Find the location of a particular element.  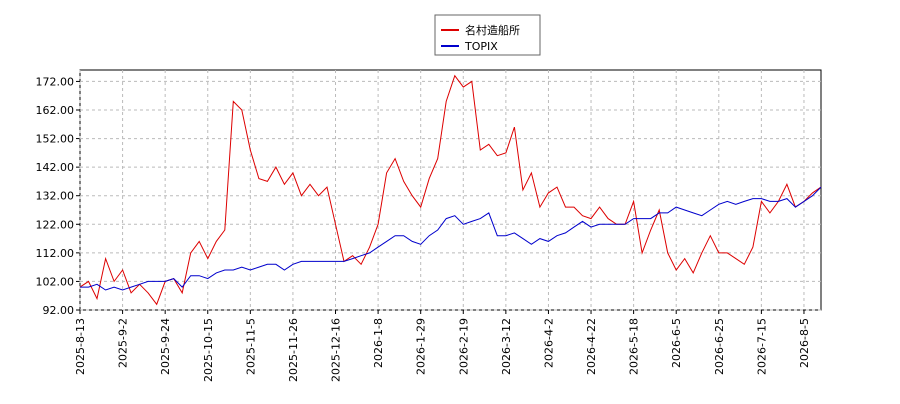

x-tick-label: 2026-4-2 is located at coordinates (548, 343).